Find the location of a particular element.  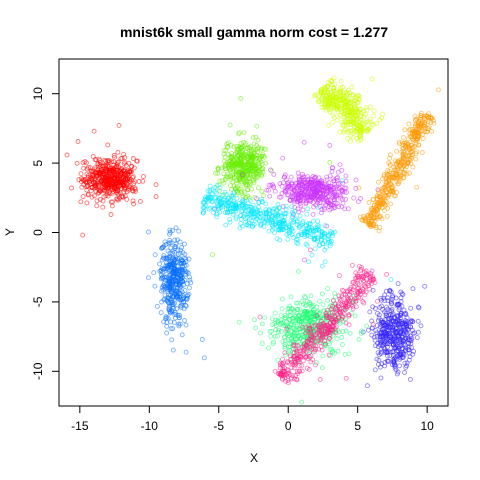

y-tick-label: 10 is located at coordinates (38, 94).